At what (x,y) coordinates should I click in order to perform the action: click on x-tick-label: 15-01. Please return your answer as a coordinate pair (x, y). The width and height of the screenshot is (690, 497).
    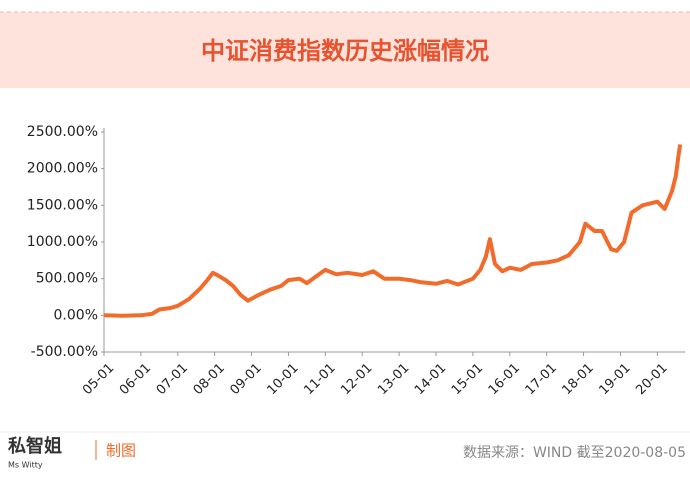
    Looking at the image, I should click on (467, 379).